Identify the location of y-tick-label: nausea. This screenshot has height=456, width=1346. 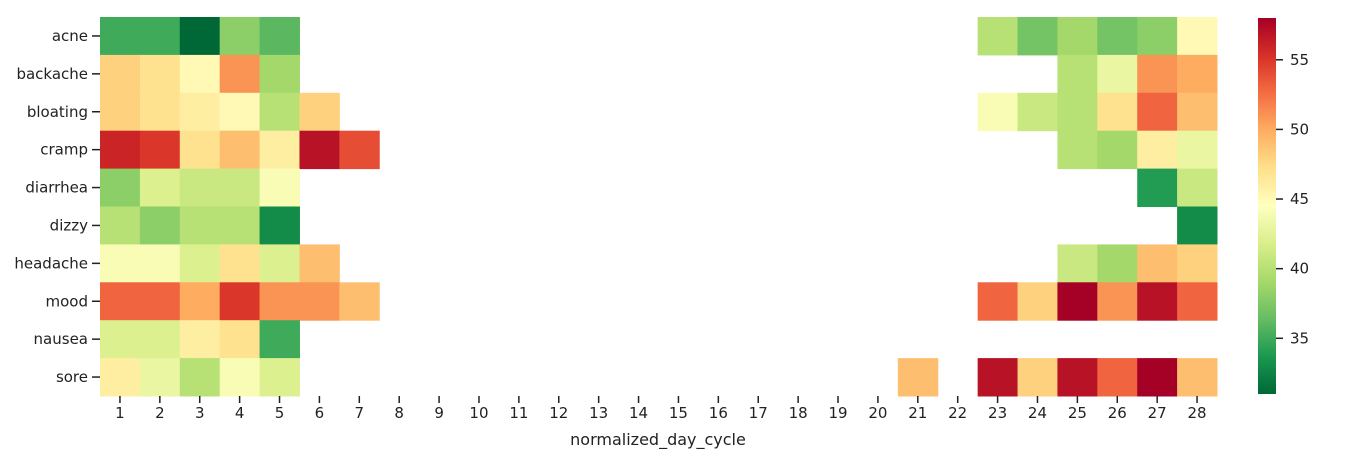
(61, 339).